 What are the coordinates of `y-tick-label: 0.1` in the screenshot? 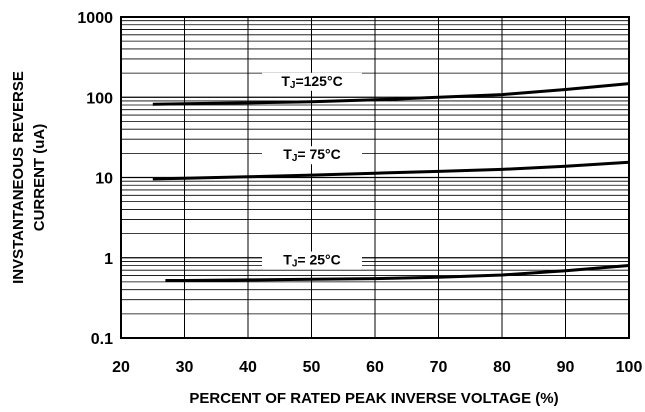 It's located at (102, 339).